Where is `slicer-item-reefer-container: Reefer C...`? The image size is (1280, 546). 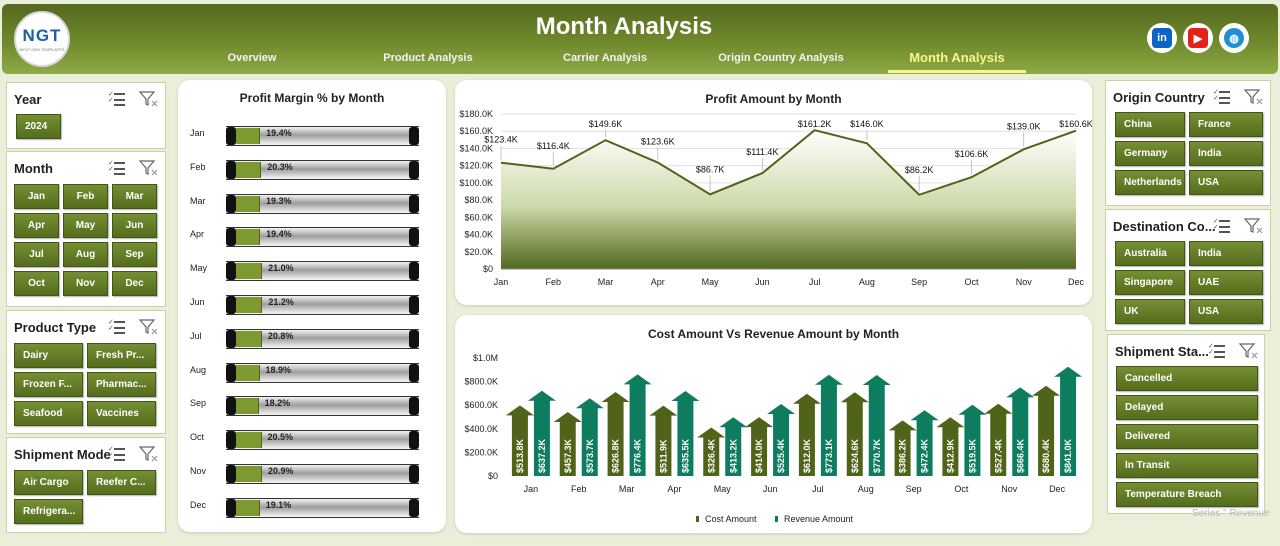
slicer-item-reefer-container: Reefer C... is located at coordinates (121, 482).